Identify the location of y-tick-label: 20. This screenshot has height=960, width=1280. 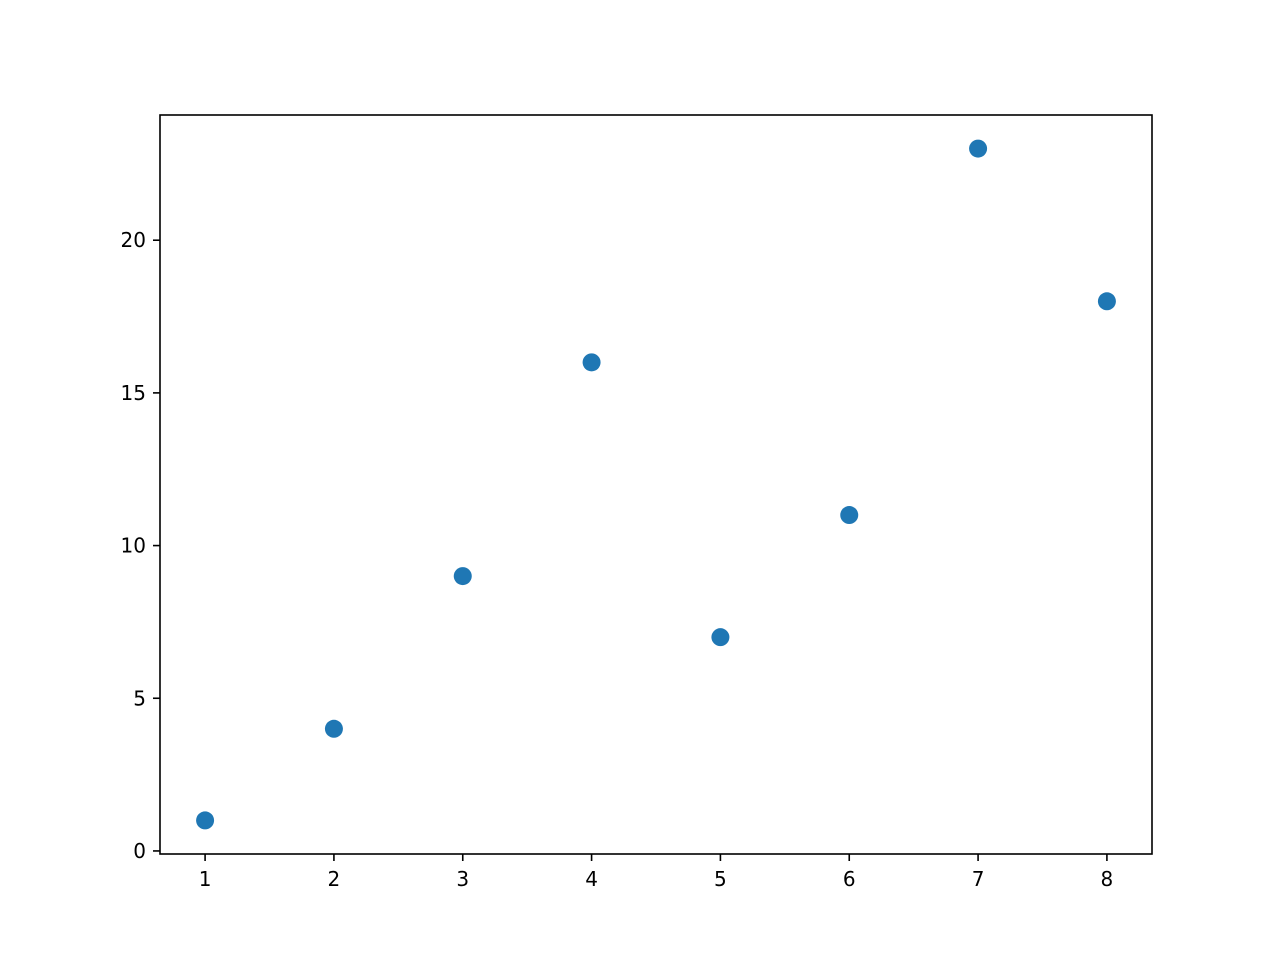
(133, 240).